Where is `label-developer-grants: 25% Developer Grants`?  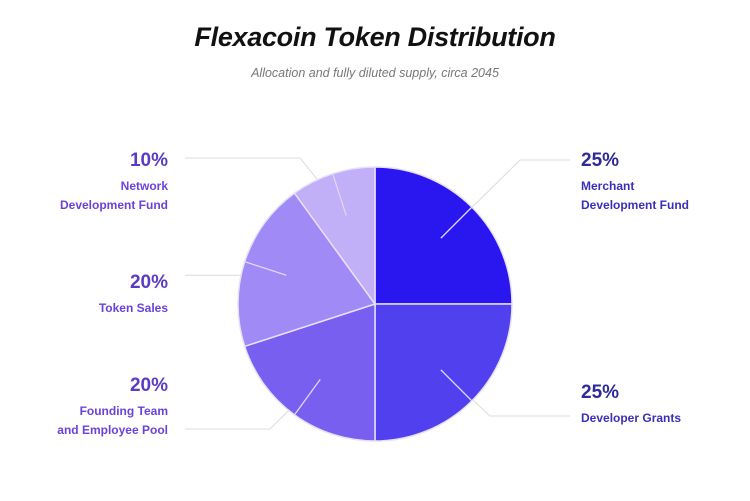 label-developer-grants: 25% Developer Grants is located at coordinates (631, 405).